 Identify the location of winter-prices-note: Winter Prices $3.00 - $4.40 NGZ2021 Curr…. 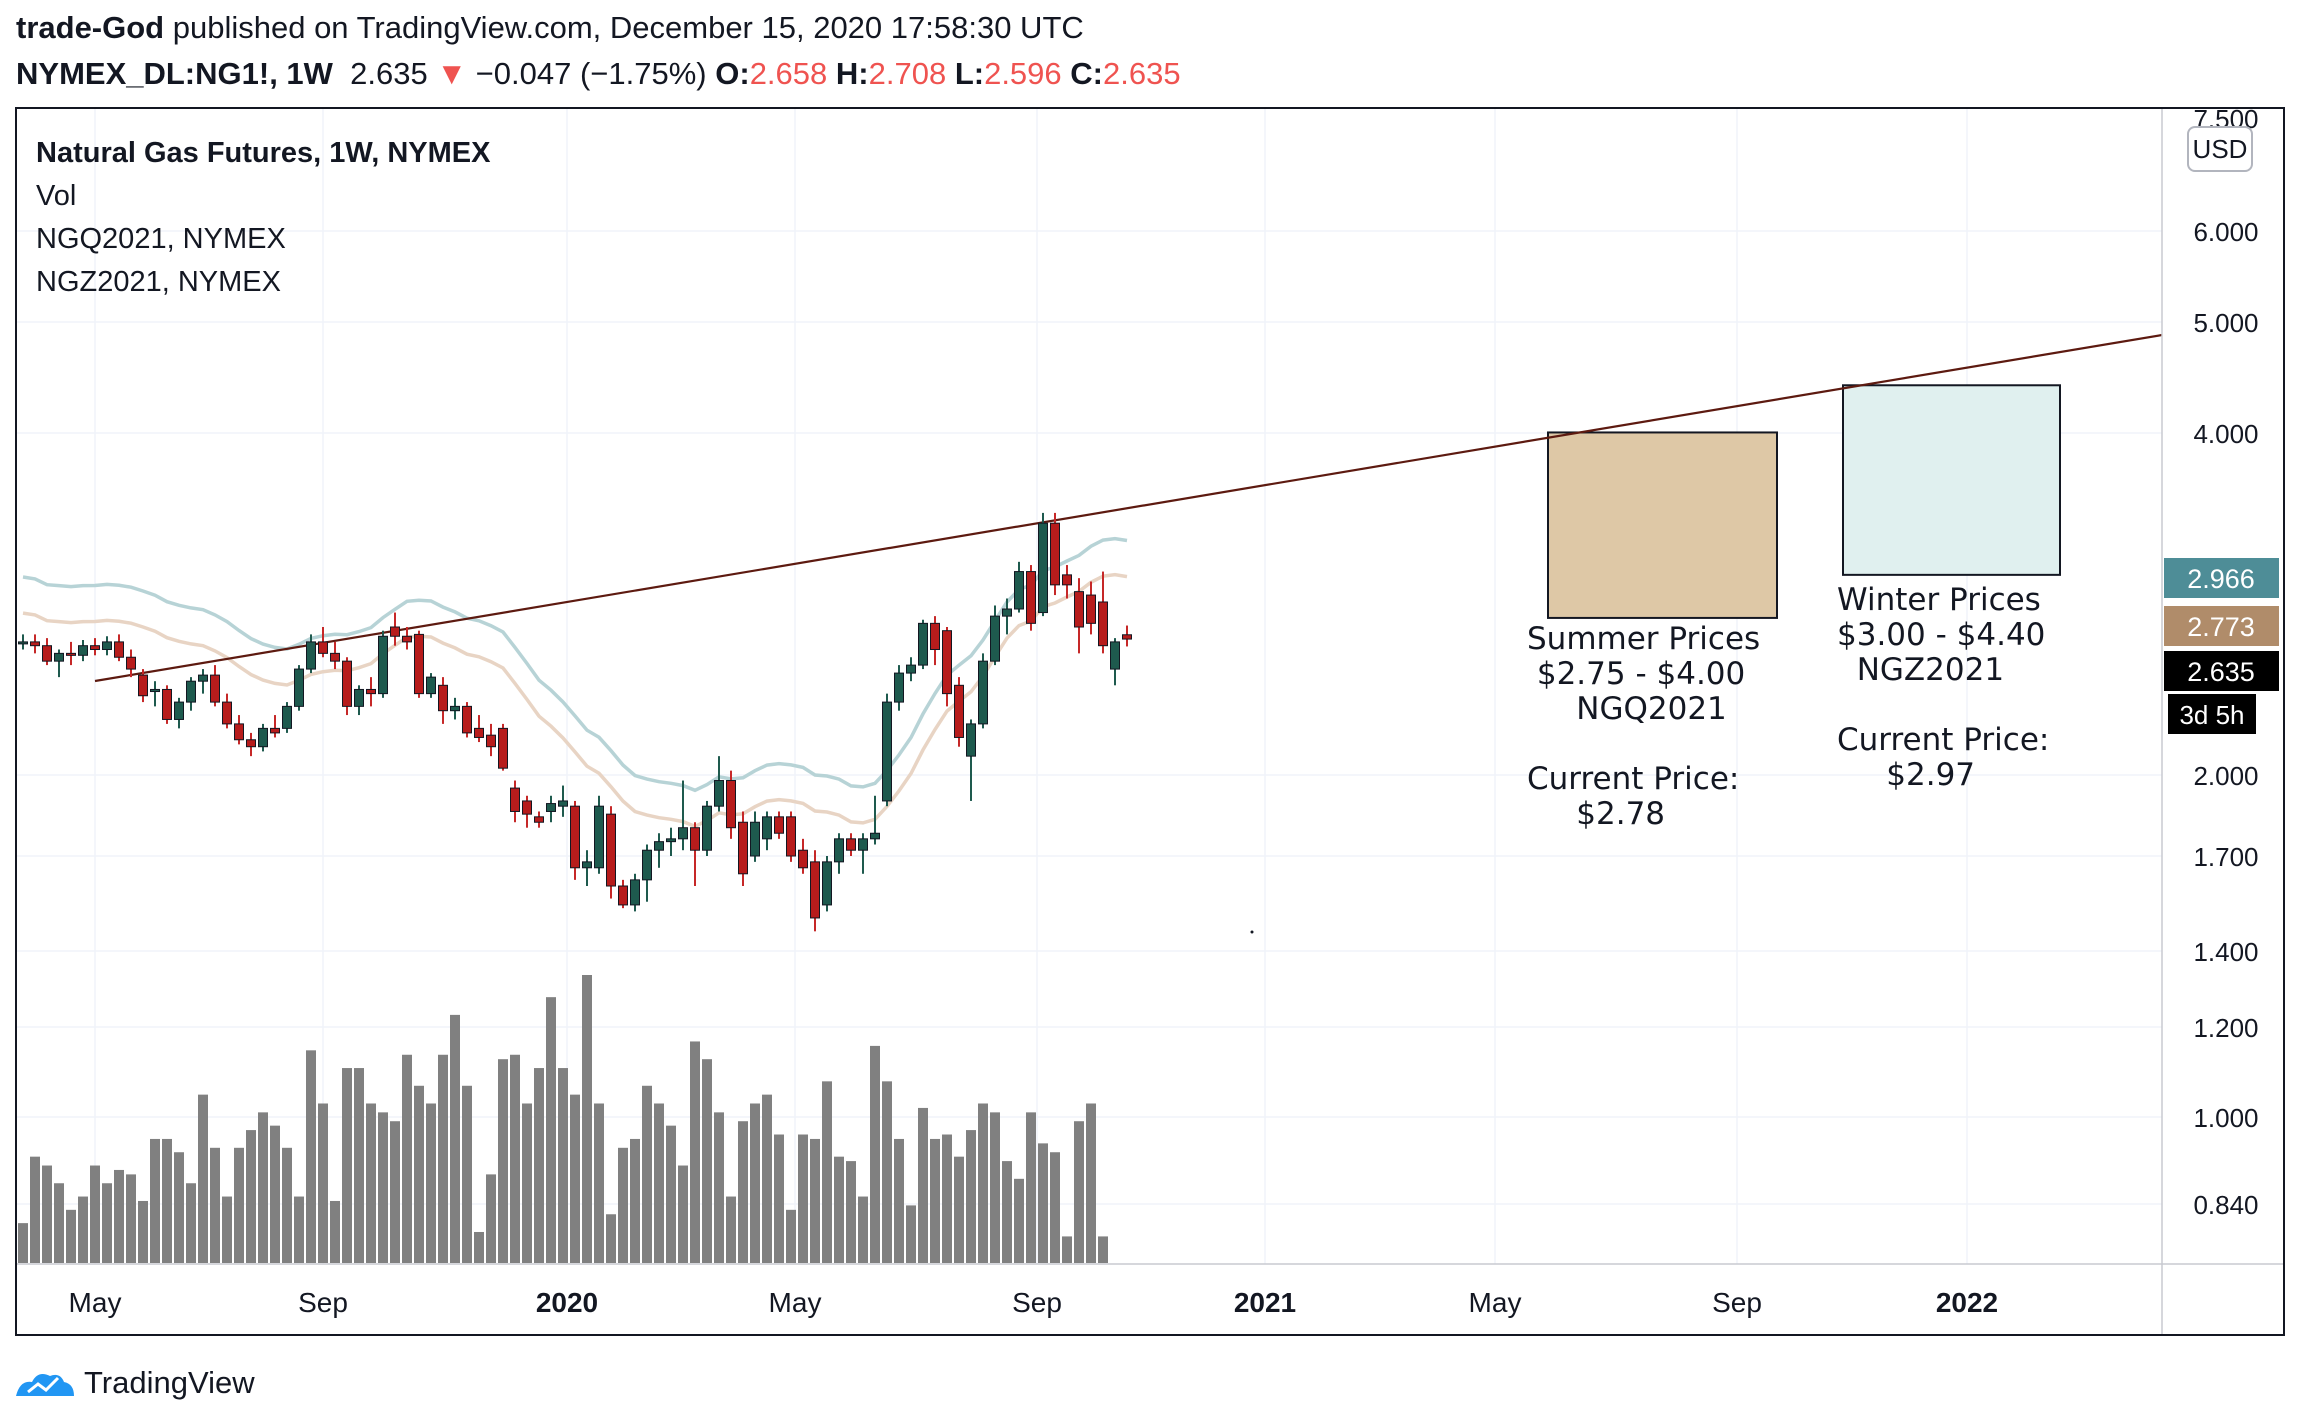
(1943, 687).